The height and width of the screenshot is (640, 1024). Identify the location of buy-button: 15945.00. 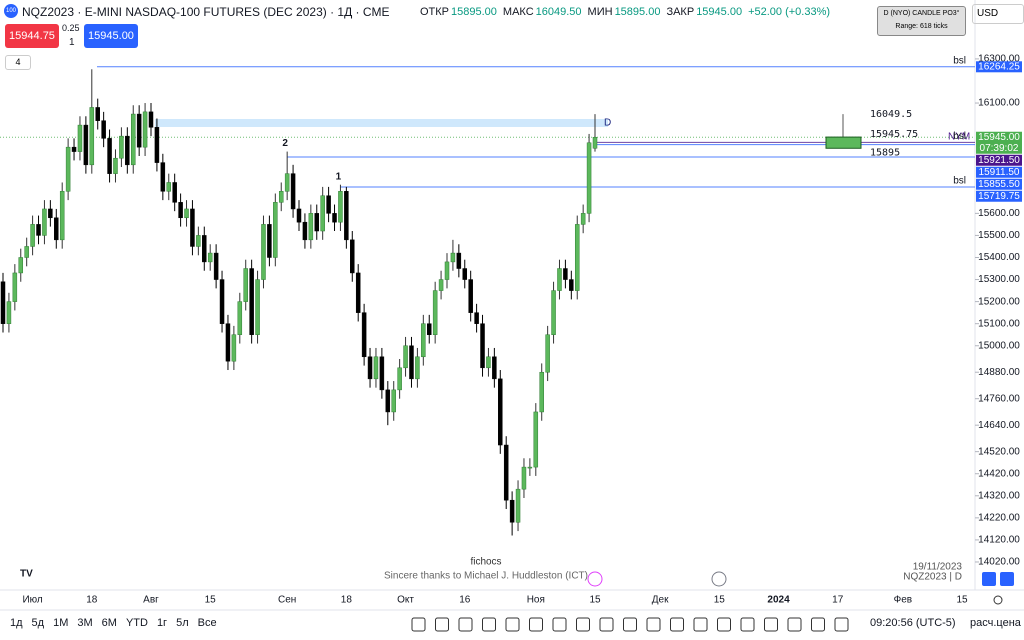
(111, 36).